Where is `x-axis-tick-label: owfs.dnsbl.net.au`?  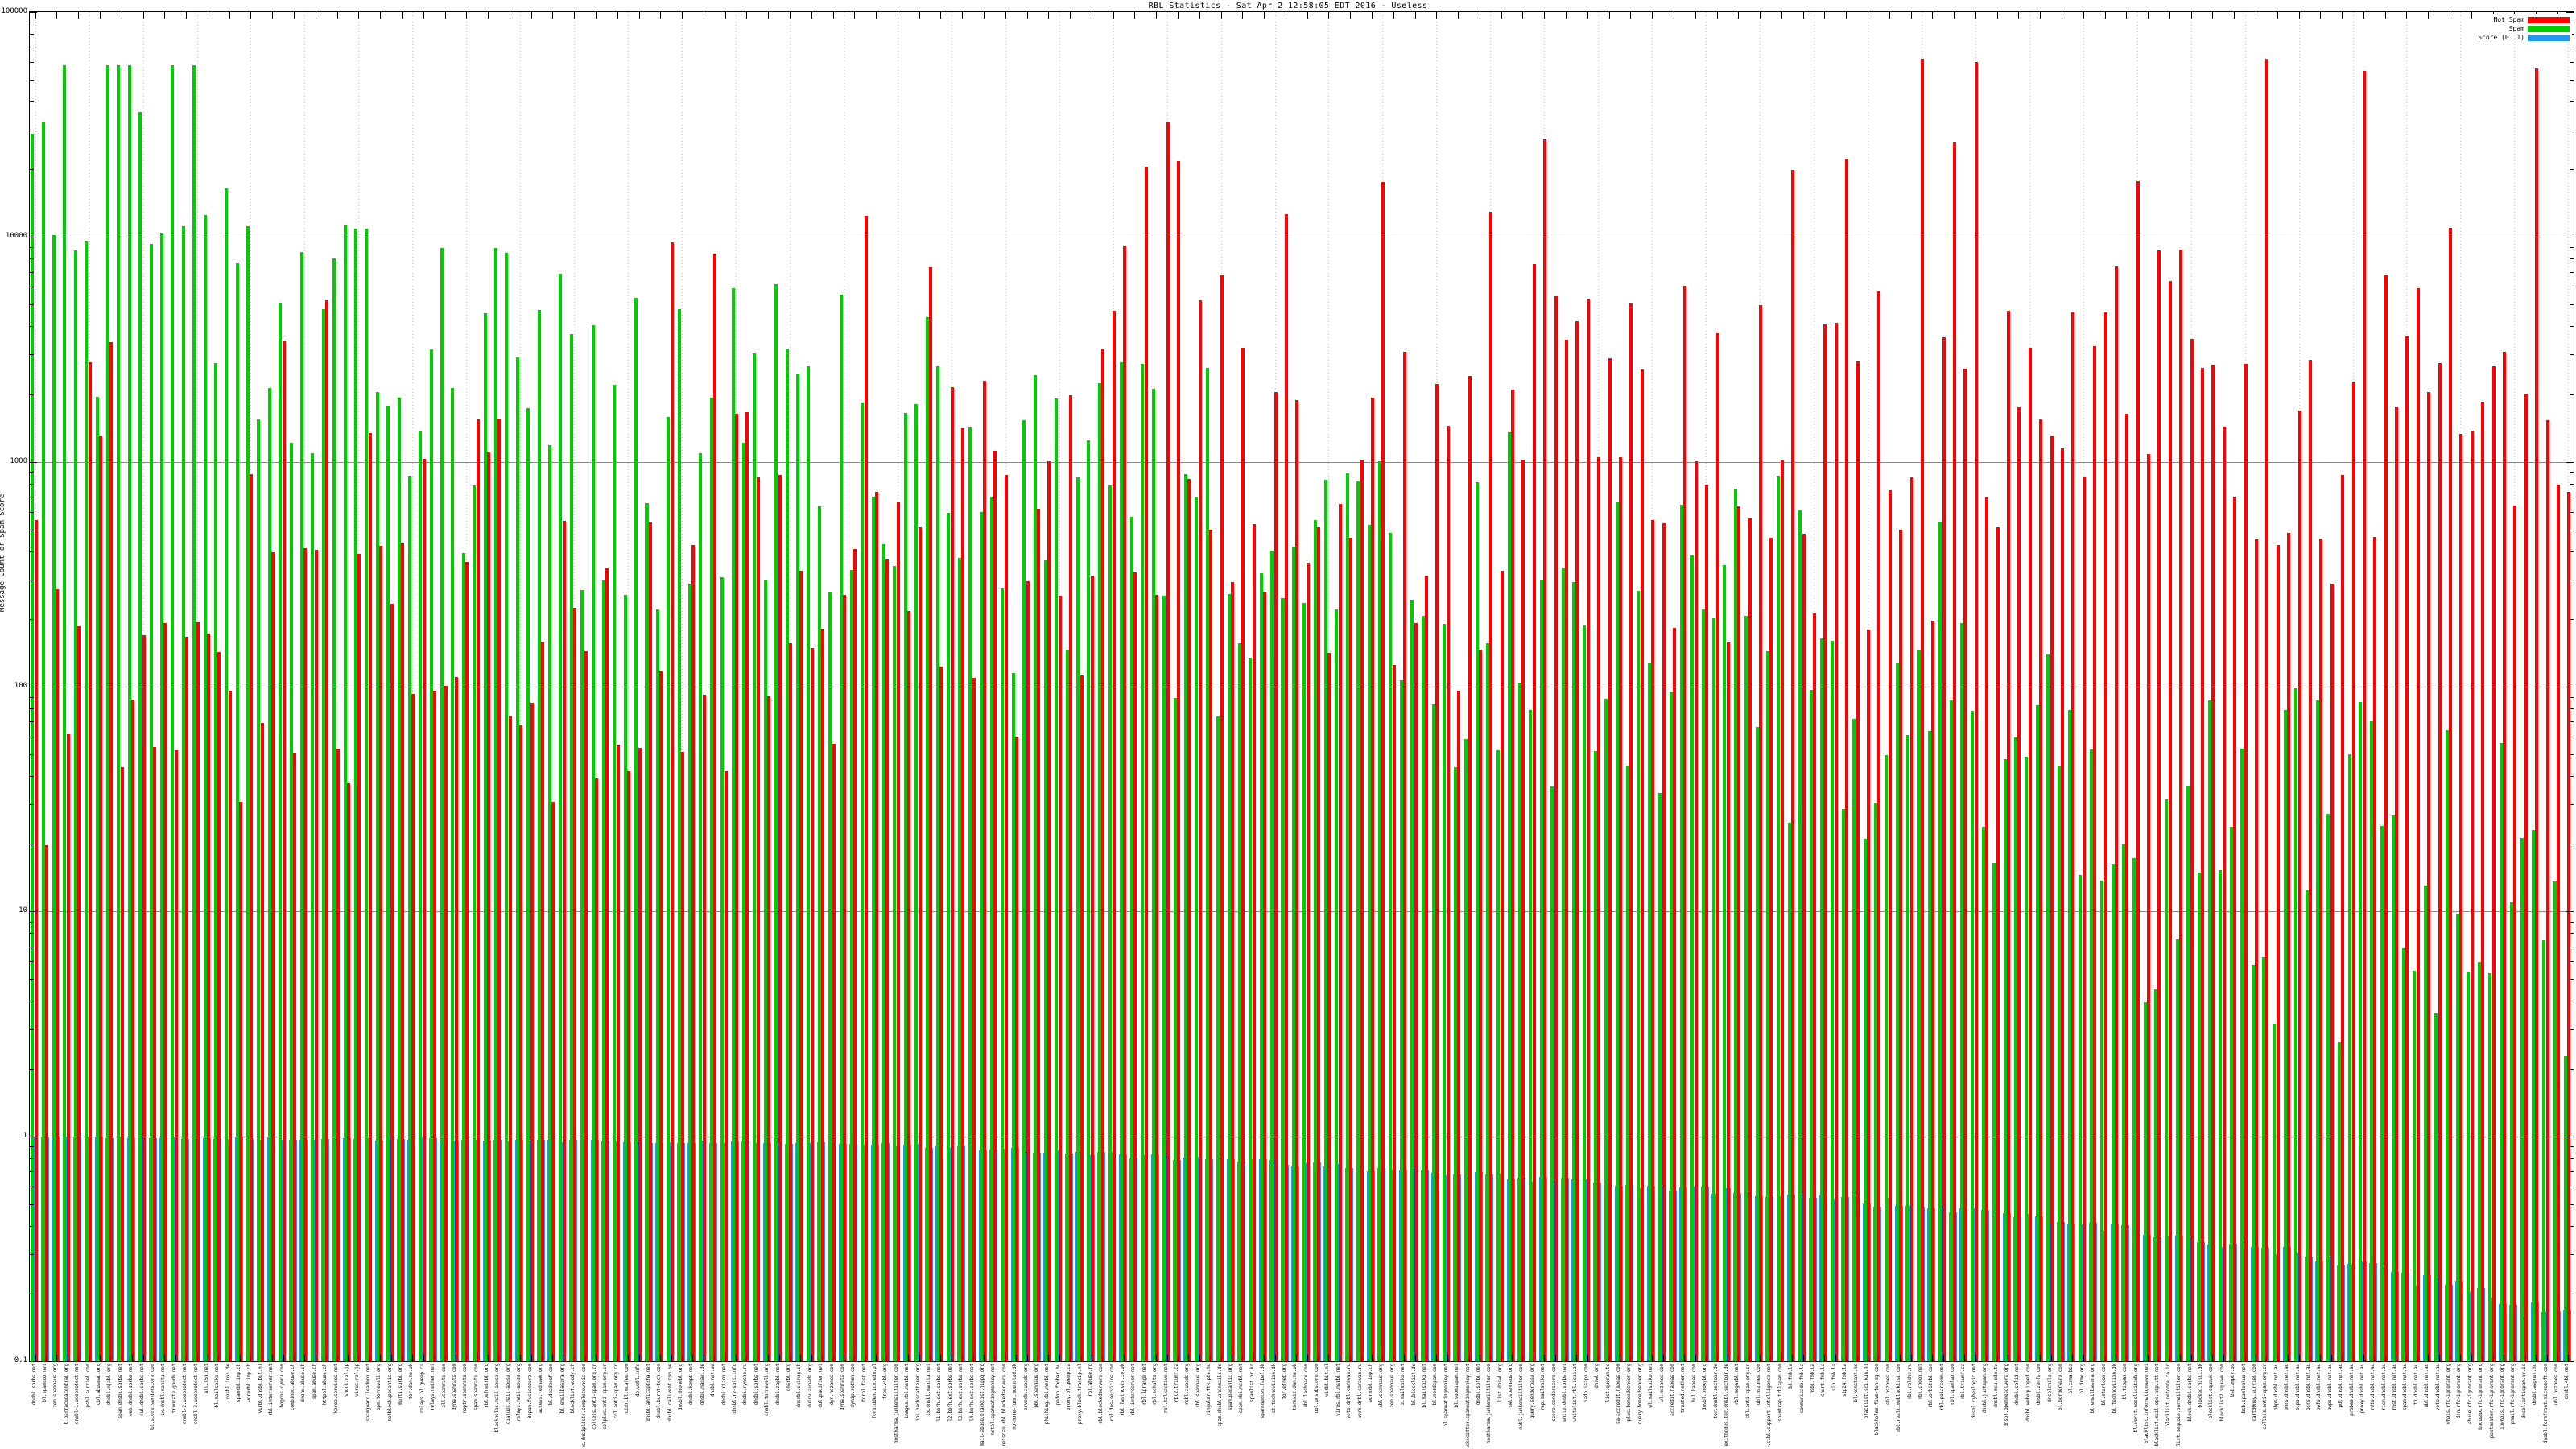 x-axis-tick-label: owfs.dnsbl.net.au is located at coordinates (2319, 1387).